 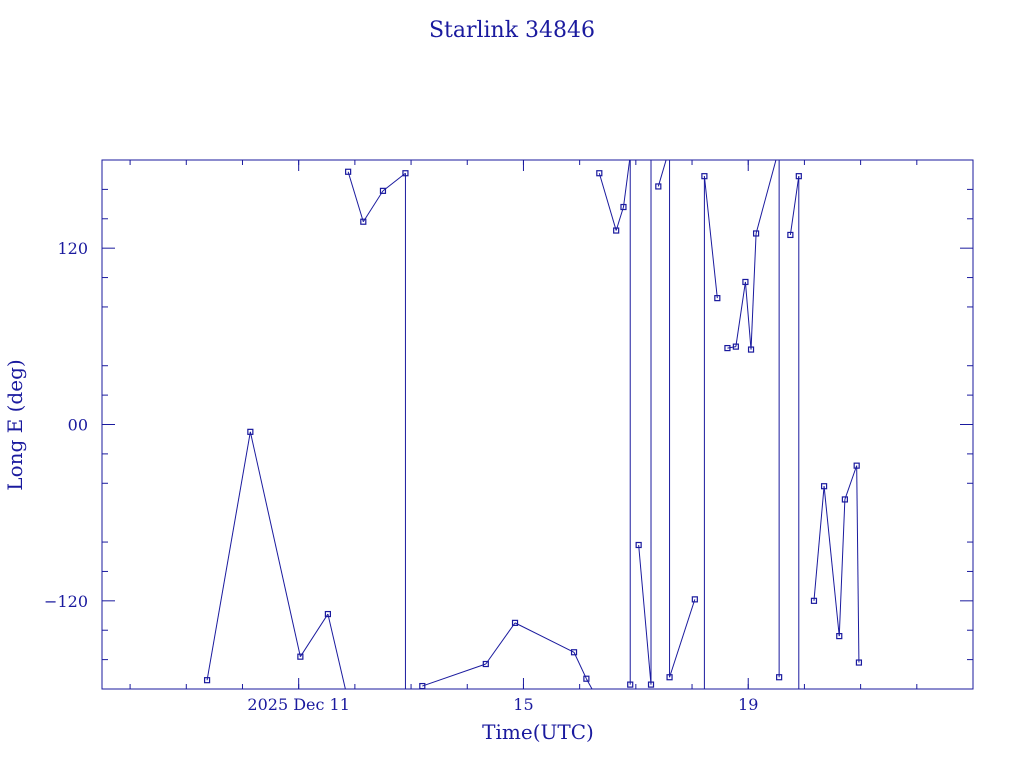 What do you see at coordinates (512, 30) in the screenshot?
I see `chart-title: Starlink 34846` at bounding box center [512, 30].